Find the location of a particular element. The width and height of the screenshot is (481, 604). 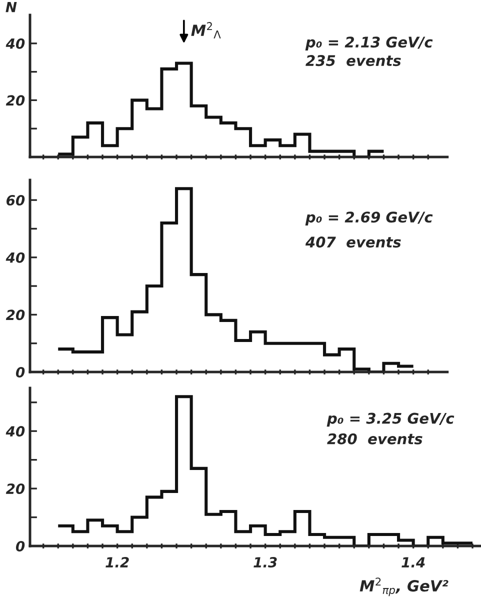

ref-line-label: M$^{2}$$_{Λ}$ is located at coordinates (206, 30).